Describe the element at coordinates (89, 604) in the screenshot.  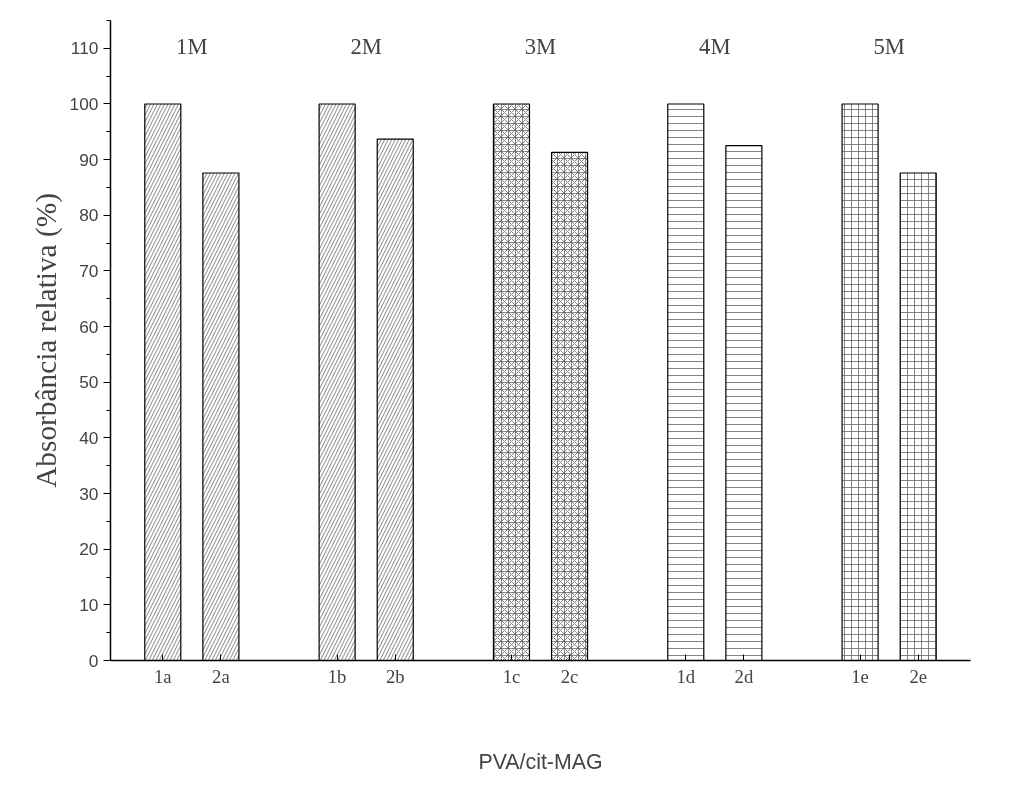
I see `y-tick-label: 10` at that location.